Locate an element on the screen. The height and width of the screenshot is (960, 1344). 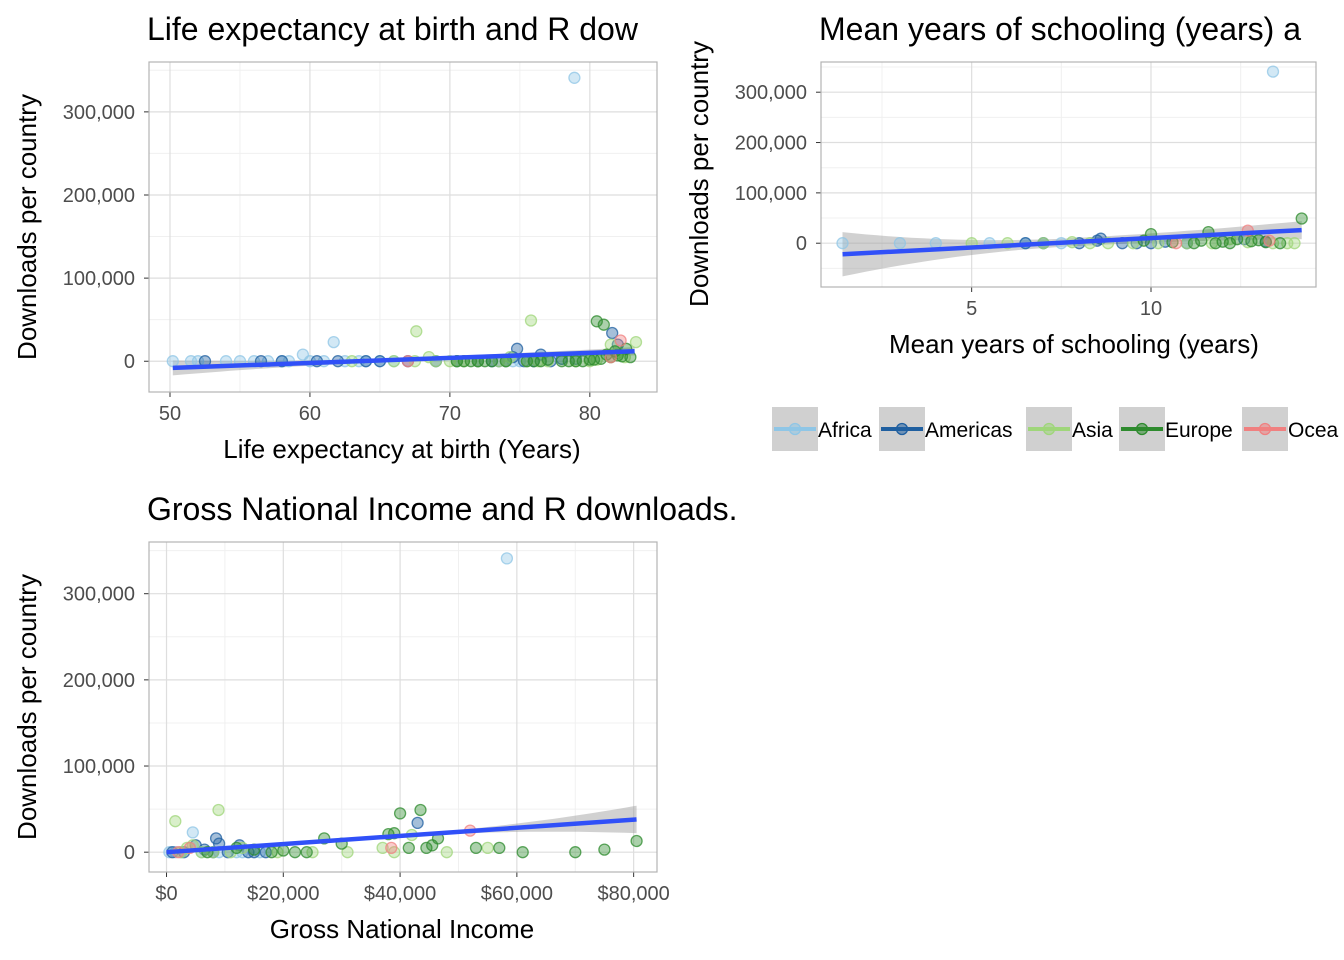
legend: Africa Americas Asia Europe Ocea is located at coordinates (1055, 429).